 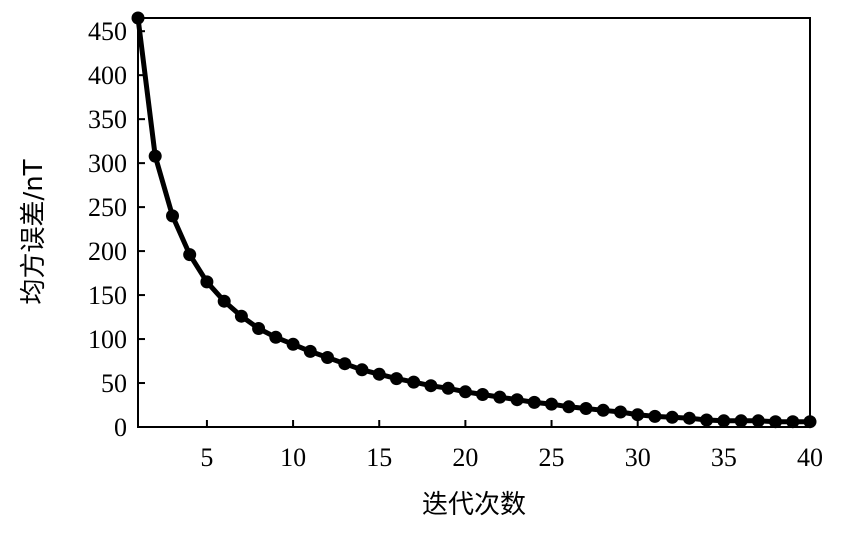 I want to click on y-tick-label: 0, so click(x=120, y=427).